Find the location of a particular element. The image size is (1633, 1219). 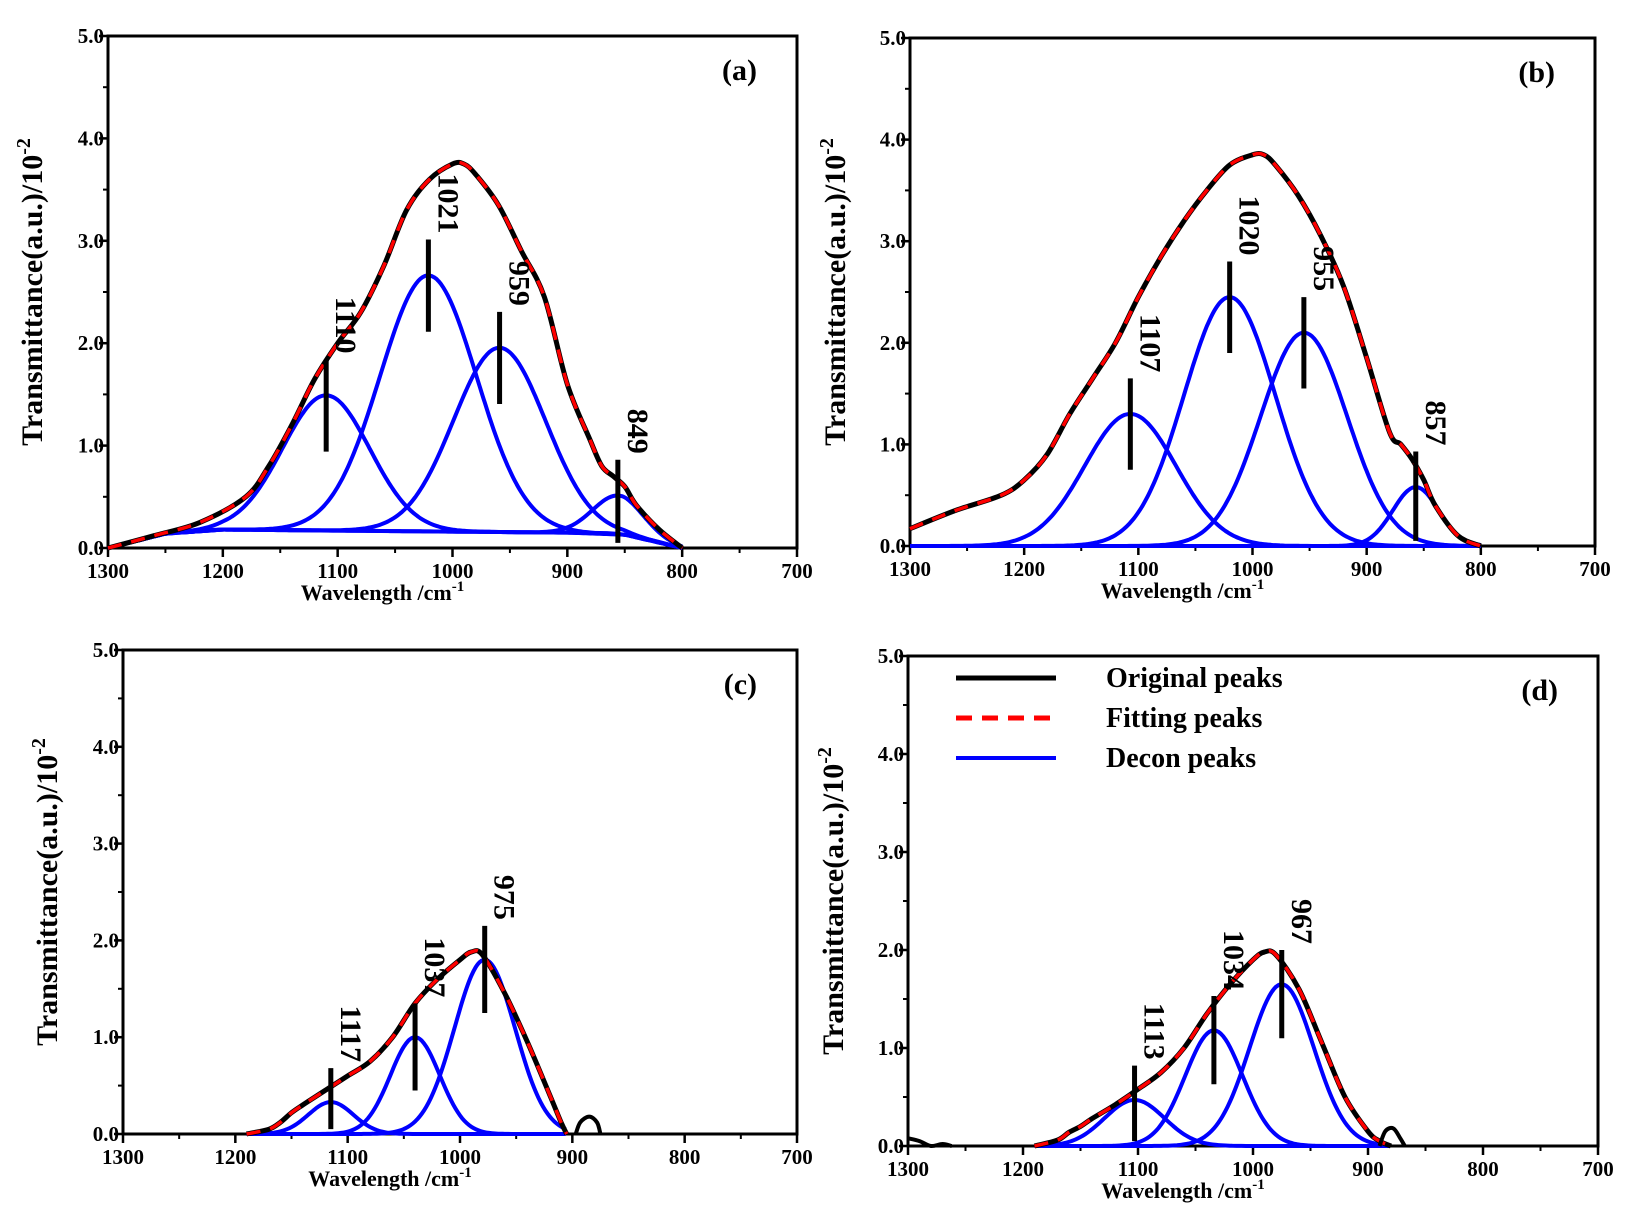

panel-label: (b) is located at coordinates (1536, 72).